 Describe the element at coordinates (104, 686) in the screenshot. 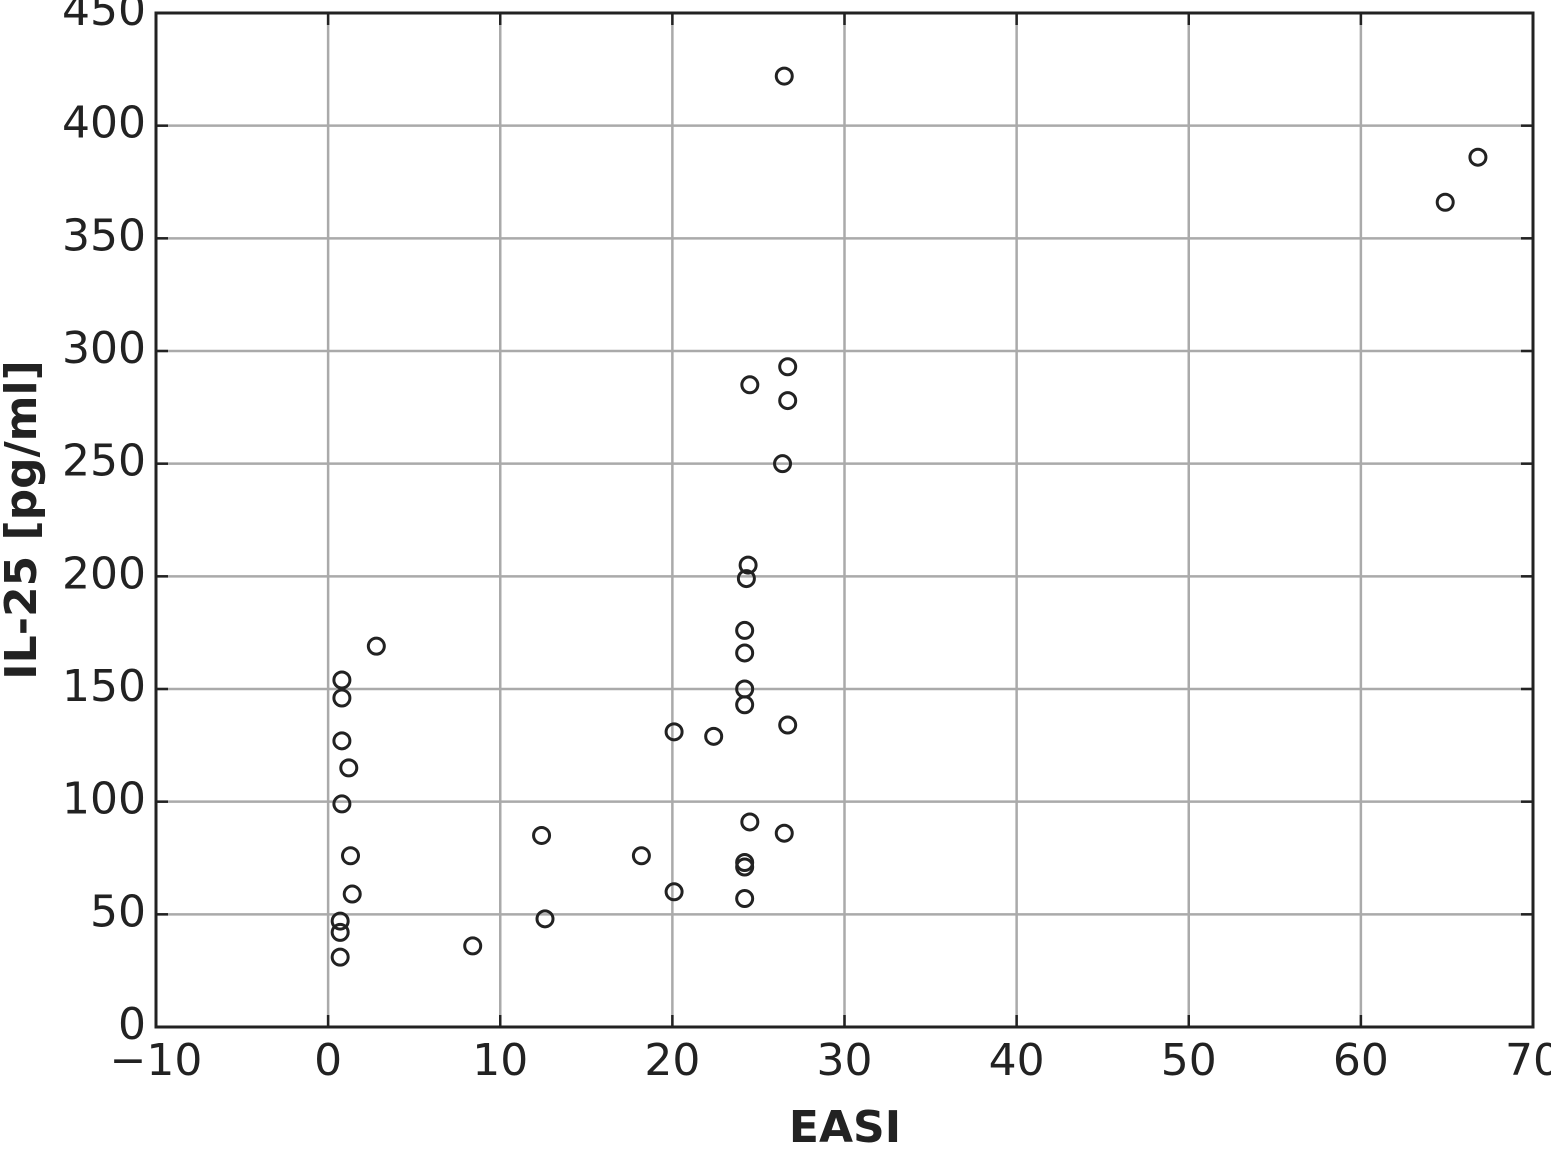

I see `y-tick-label: 150` at that location.